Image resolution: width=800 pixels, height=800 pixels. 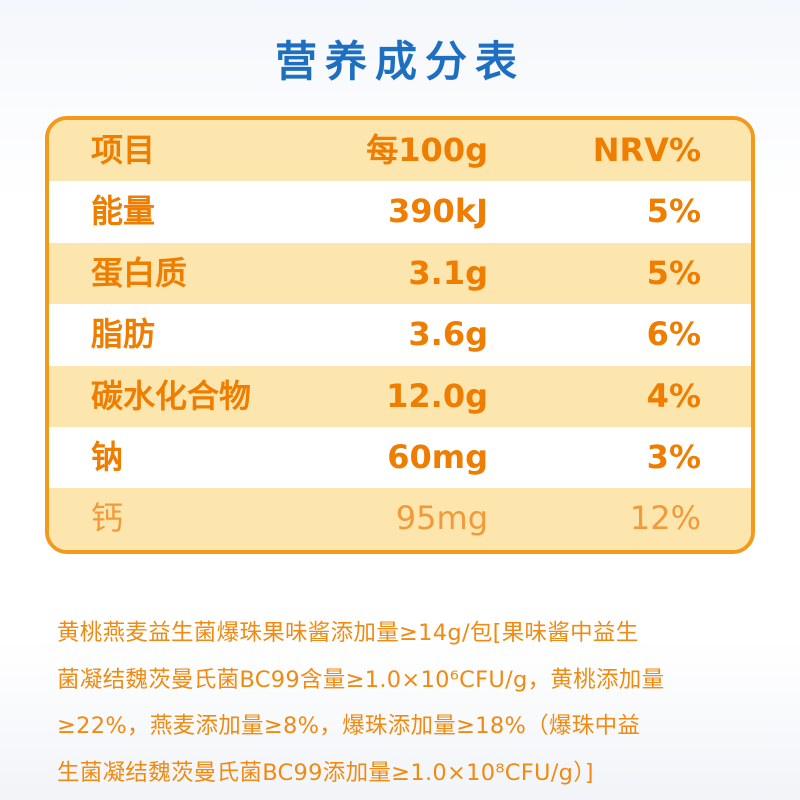 I want to click on table-row: 脂肪 3.6g 6%, so click(x=400, y=334).